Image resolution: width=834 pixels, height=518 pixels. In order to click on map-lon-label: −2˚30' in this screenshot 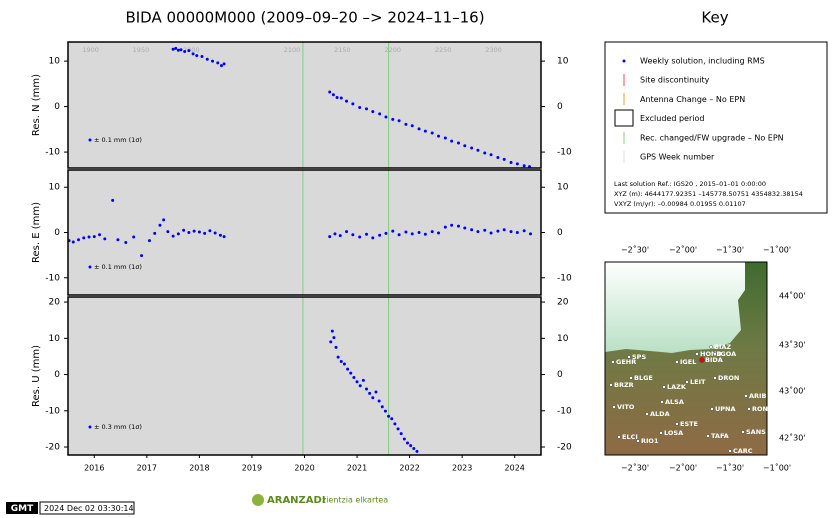, I will do `click(635, 468)`.